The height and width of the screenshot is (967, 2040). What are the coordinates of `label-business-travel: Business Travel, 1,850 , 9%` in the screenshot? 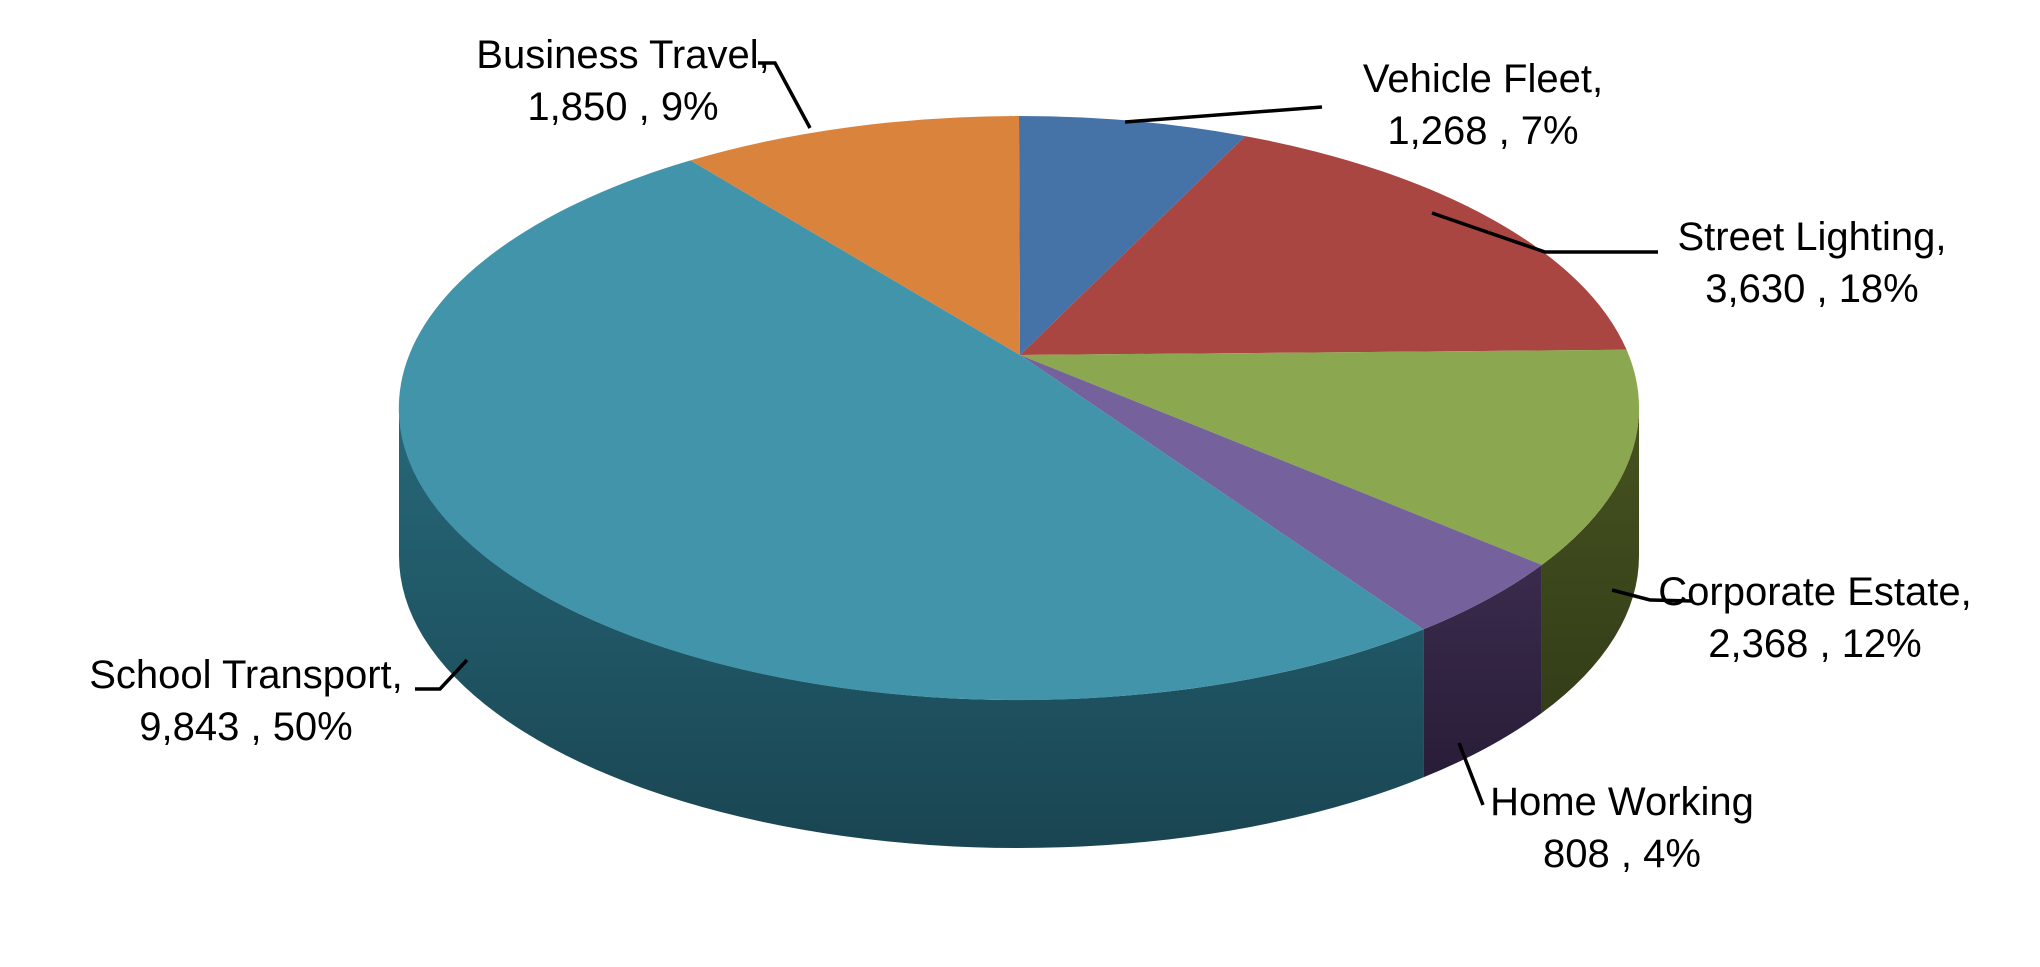 It's located at (622, 81).